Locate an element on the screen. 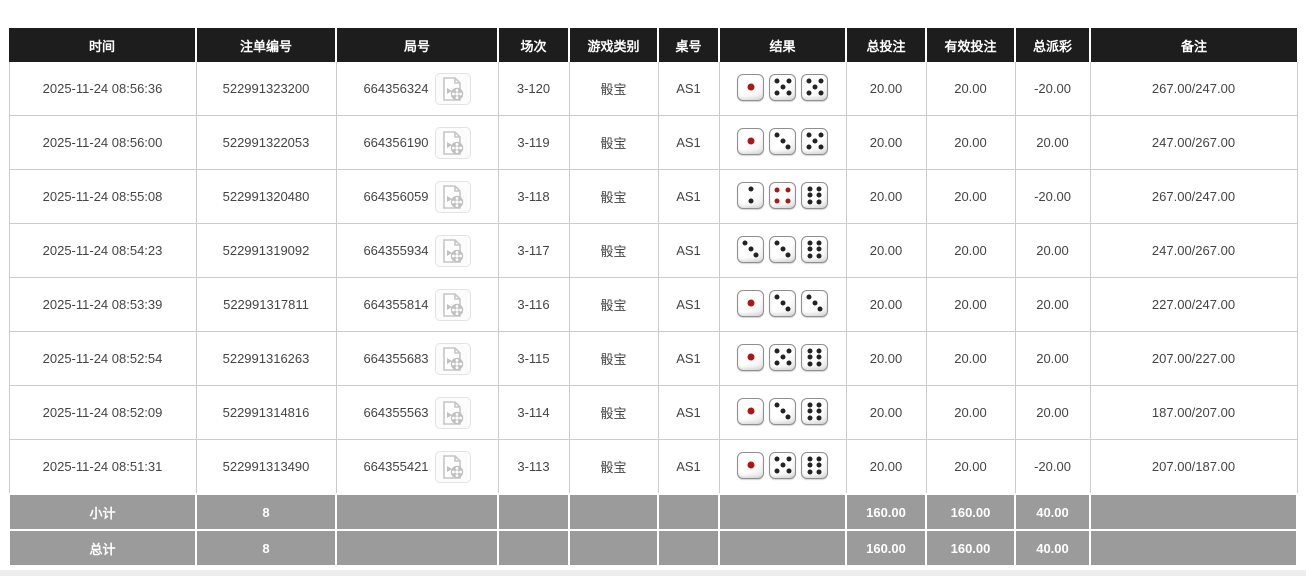 The height and width of the screenshot is (576, 1306). column-header-bet_id: 注单编号 is located at coordinates (265, 45).